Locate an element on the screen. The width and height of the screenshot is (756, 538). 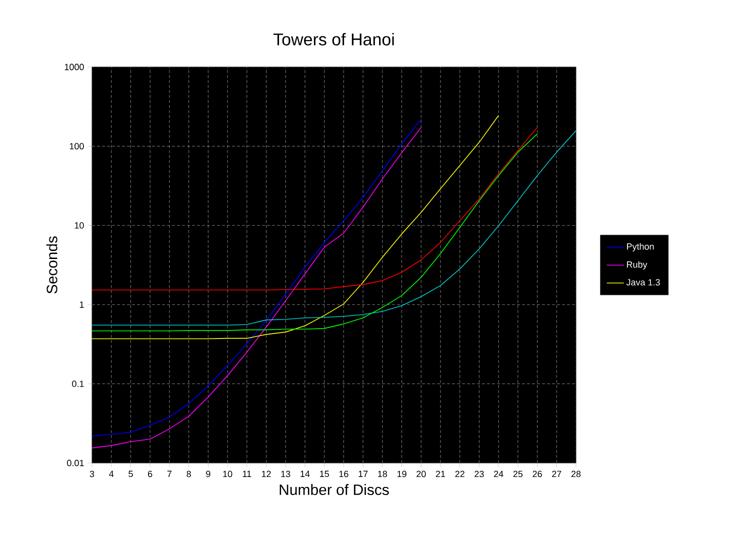
x-tick-label: 21 is located at coordinates (441, 474).